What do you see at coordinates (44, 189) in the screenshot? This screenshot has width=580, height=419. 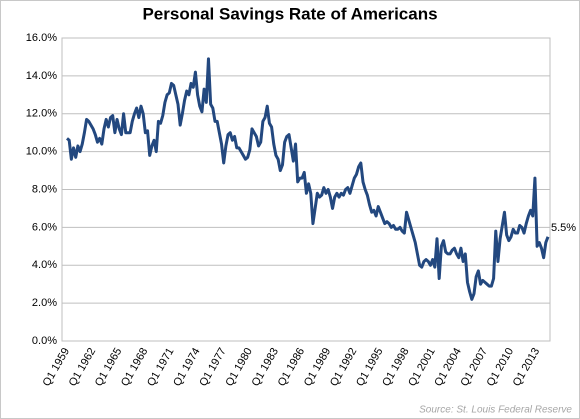 I see `y-tick-label: 8.0%` at bounding box center [44, 189].